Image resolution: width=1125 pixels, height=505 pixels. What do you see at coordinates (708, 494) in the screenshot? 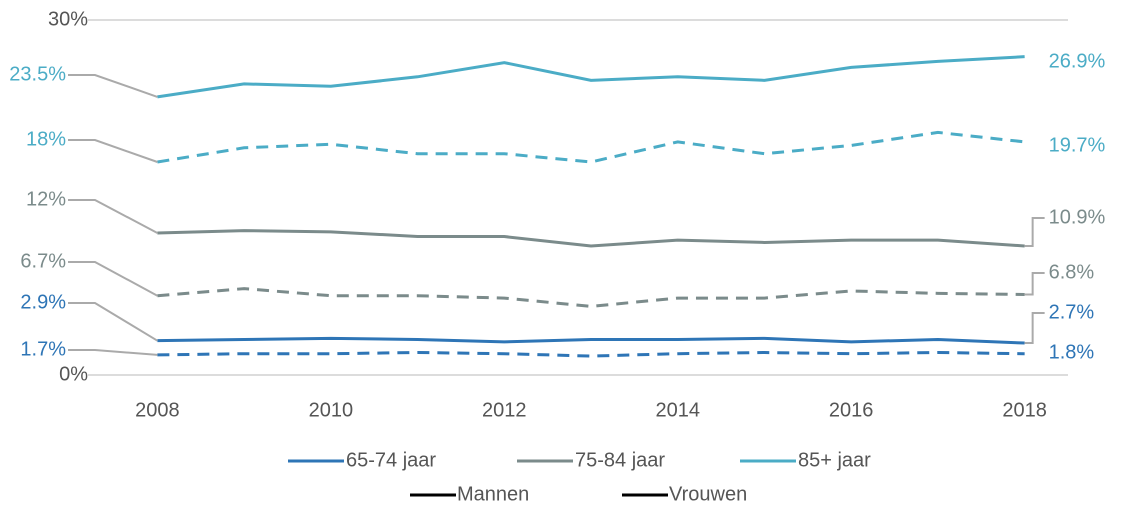
I see `legend-label: Vrouwen` at bounding box center [708, 494].